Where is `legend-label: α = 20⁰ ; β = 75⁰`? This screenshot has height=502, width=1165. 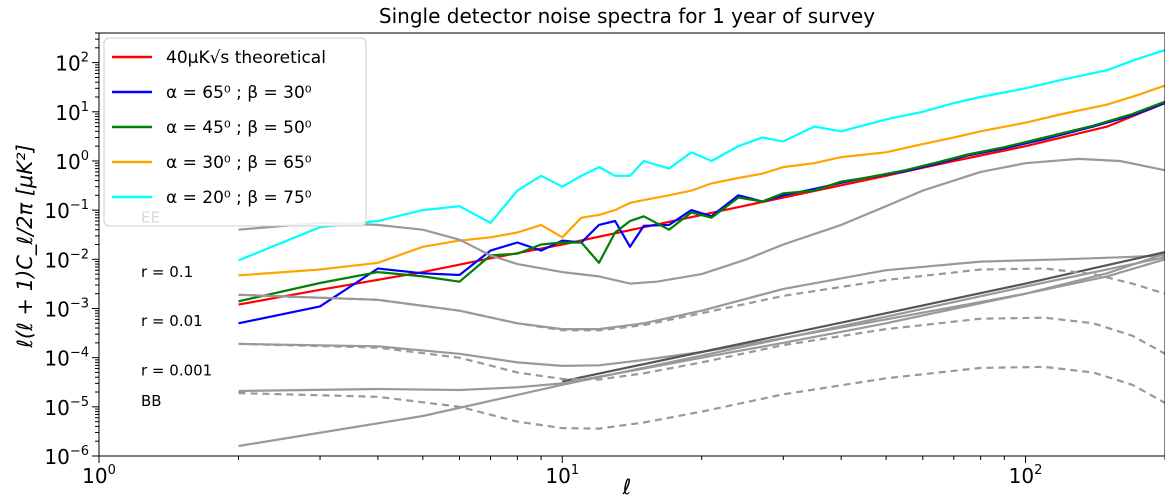 legend-label: α = 20⁰ ; β = 75⁰ is located at coordinates (239, 198).